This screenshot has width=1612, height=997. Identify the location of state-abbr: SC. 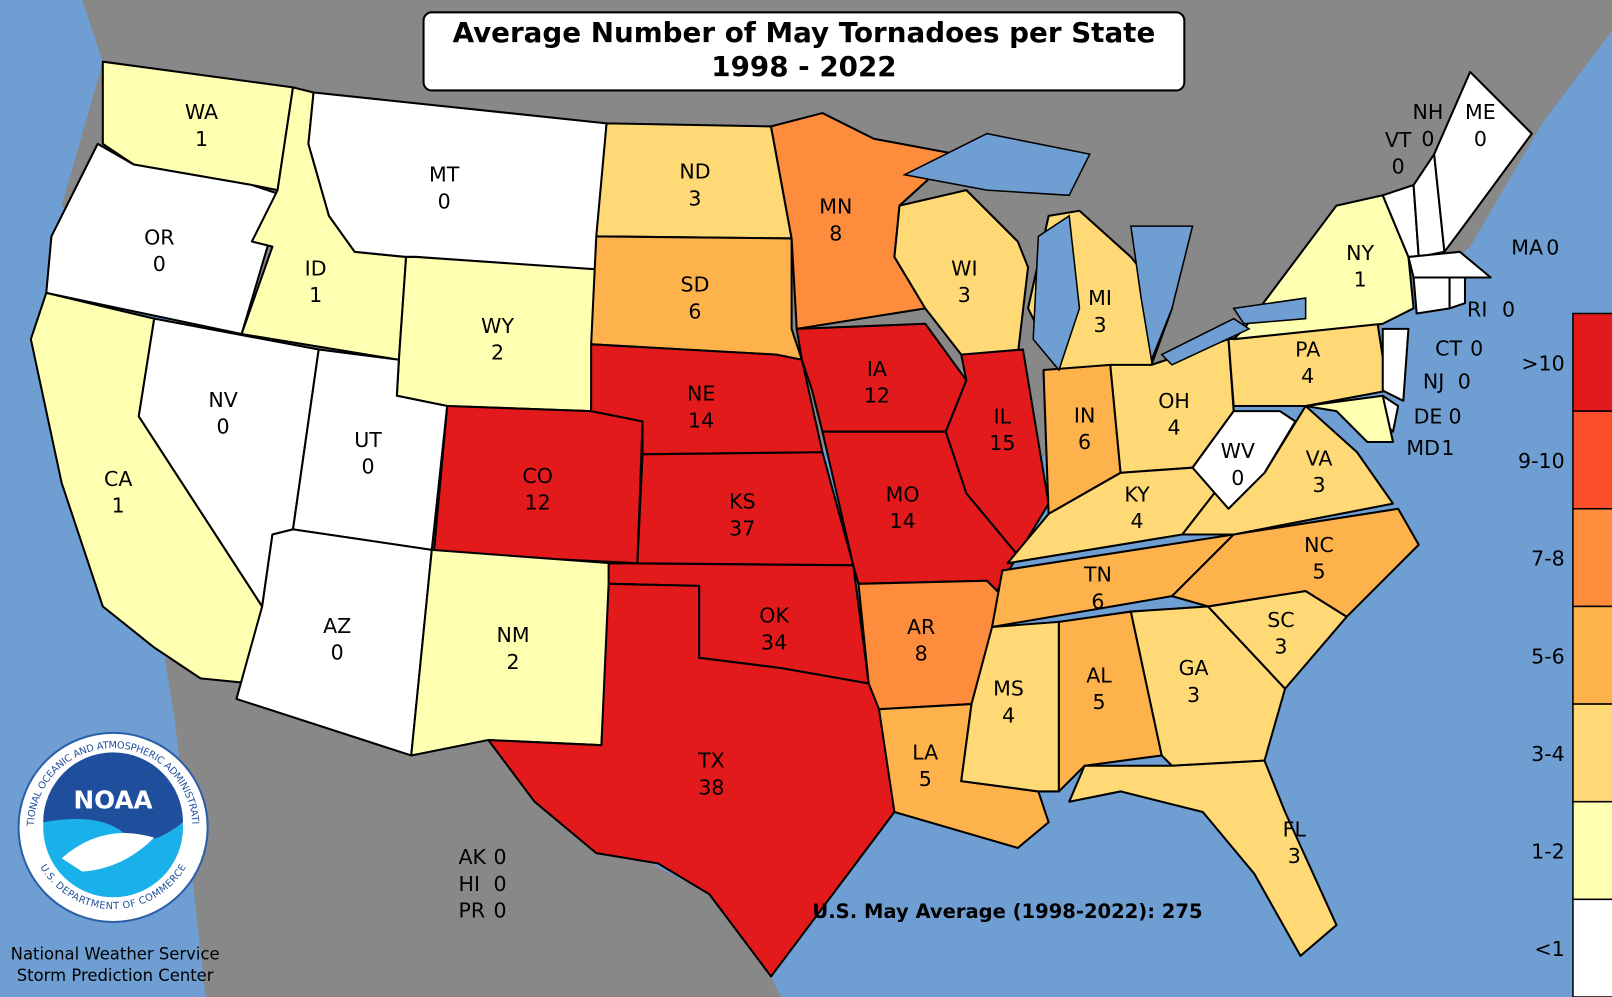
(1280, 620).